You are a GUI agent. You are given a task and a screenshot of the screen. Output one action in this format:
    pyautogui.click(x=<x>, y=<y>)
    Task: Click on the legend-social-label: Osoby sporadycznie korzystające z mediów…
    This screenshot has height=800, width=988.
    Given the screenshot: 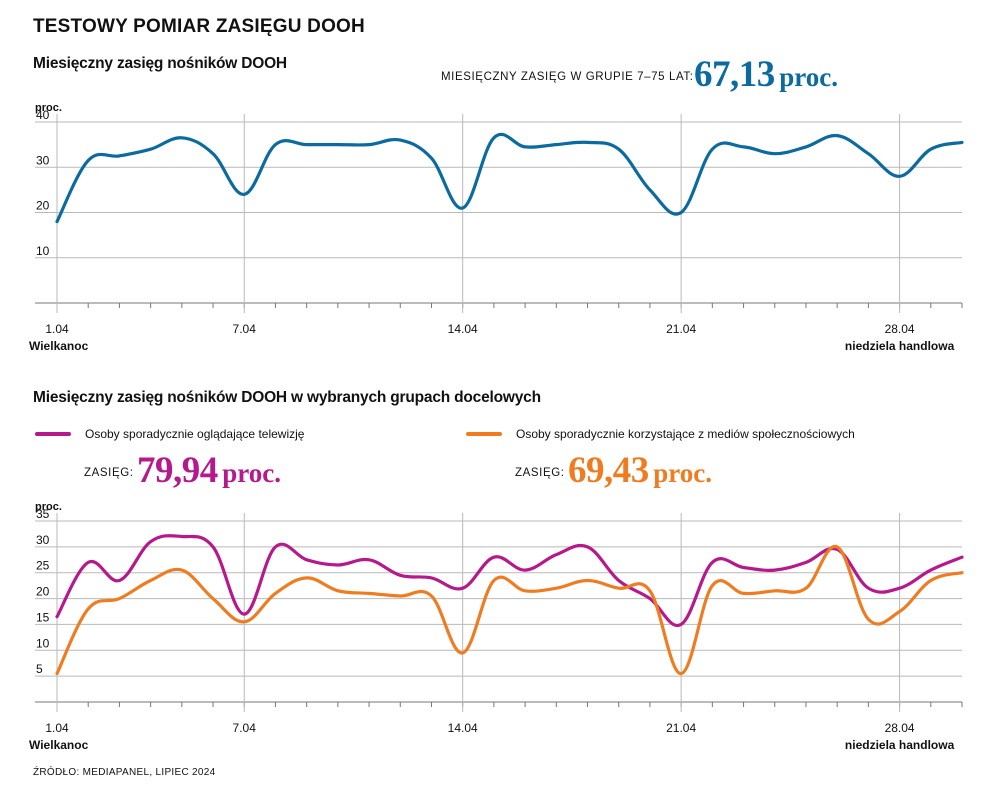 What is the action you would take?
    pyautogui.click(x=685, y=434)
    